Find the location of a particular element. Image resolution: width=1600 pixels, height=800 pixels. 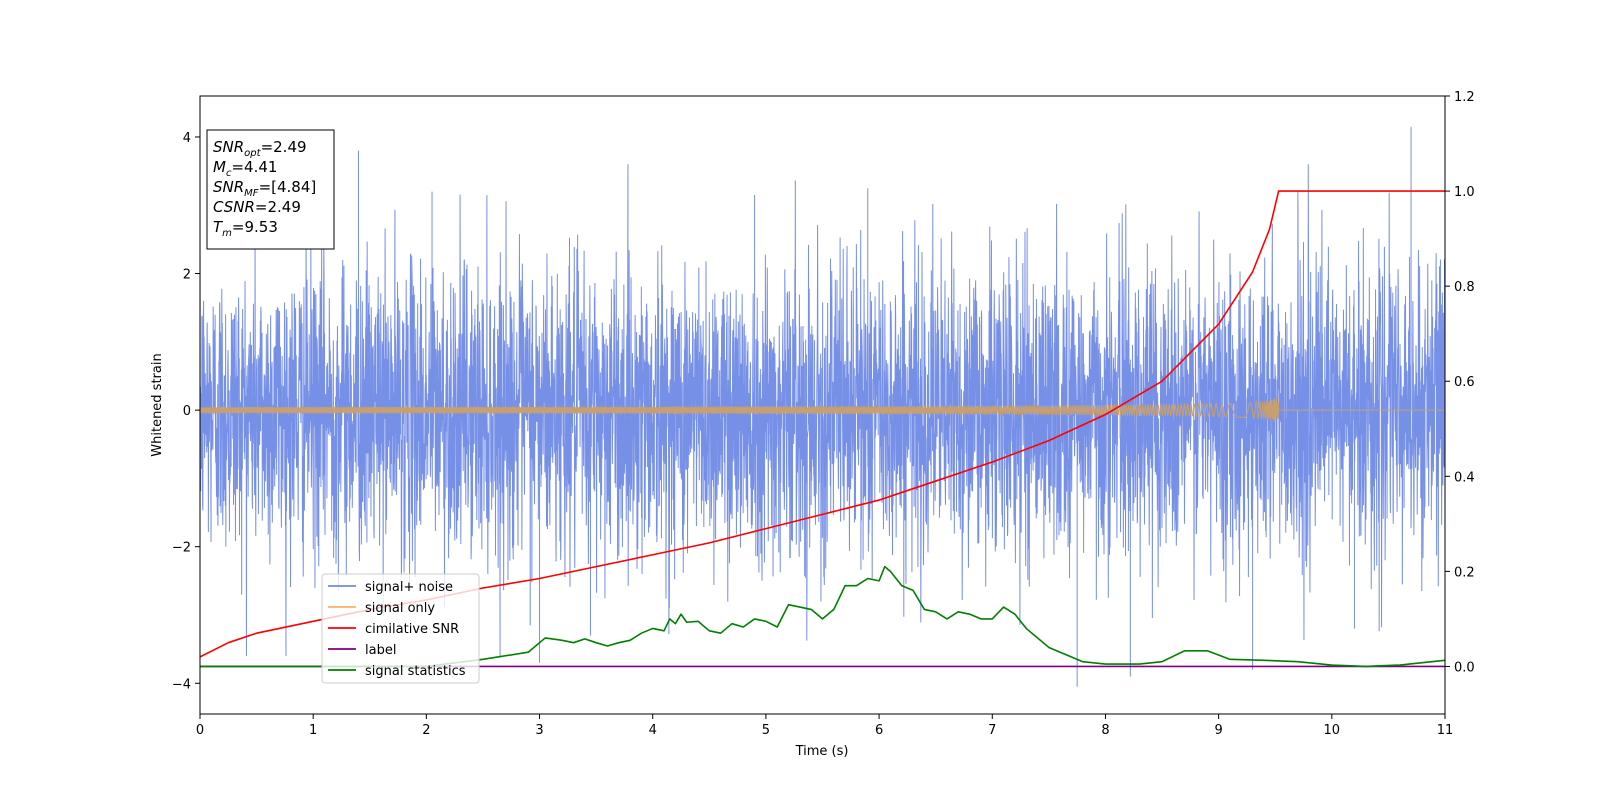

x-tick-label: 0 is located at coordinates (200, 730).